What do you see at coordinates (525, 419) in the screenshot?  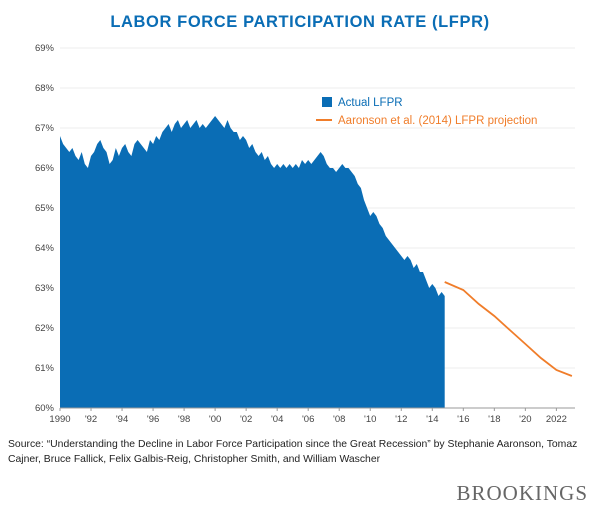 I see `x-tick-label: '20` at bounding box center [525, 419].